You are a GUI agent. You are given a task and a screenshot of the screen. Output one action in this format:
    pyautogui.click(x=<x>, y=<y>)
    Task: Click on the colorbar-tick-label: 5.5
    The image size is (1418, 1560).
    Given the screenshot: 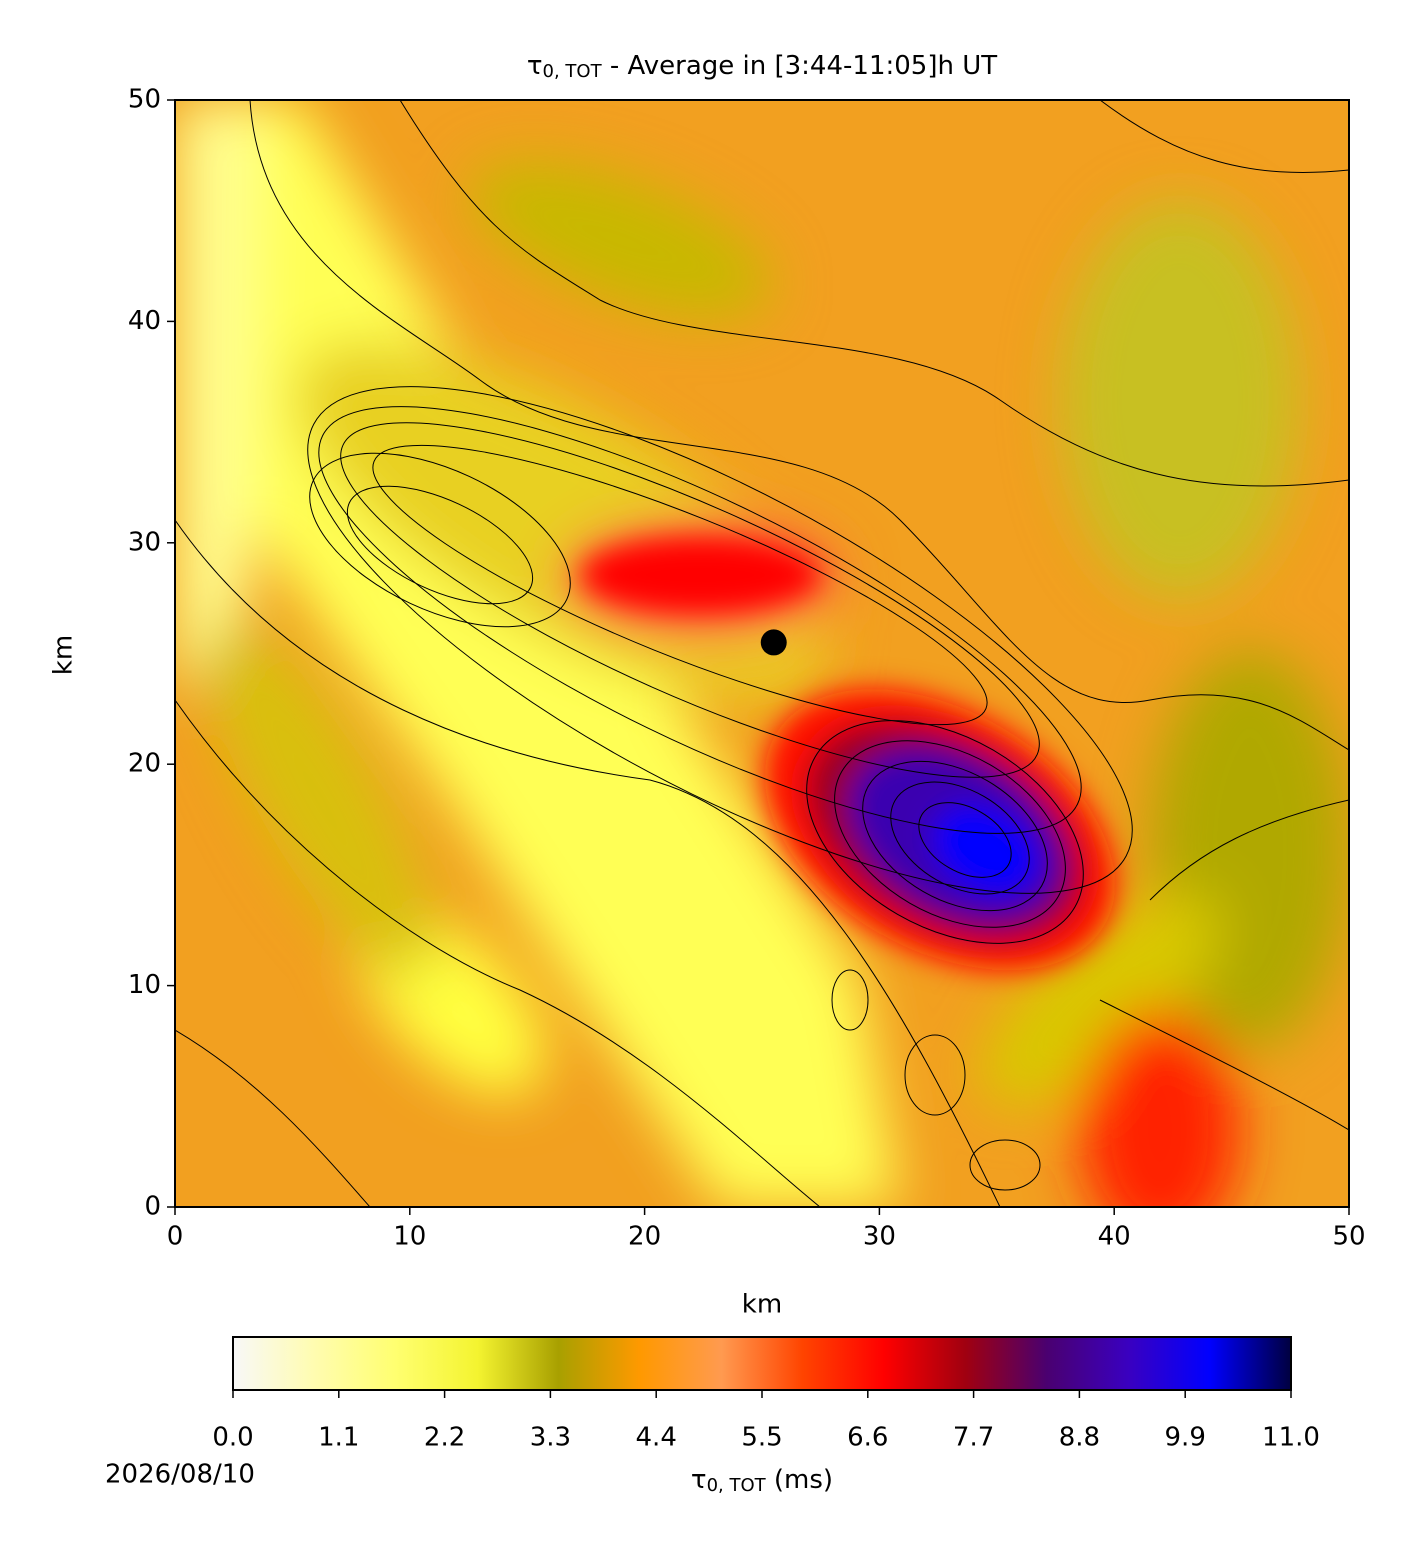 What is the action you would take?
    pyautogui.click(x=761, y=1438)
    